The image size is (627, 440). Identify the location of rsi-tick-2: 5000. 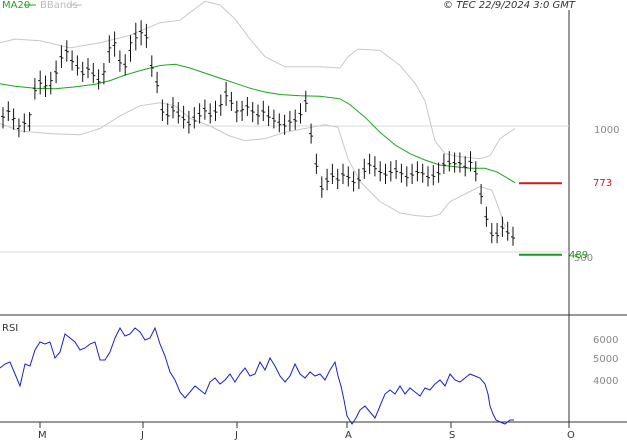
(605, 359).